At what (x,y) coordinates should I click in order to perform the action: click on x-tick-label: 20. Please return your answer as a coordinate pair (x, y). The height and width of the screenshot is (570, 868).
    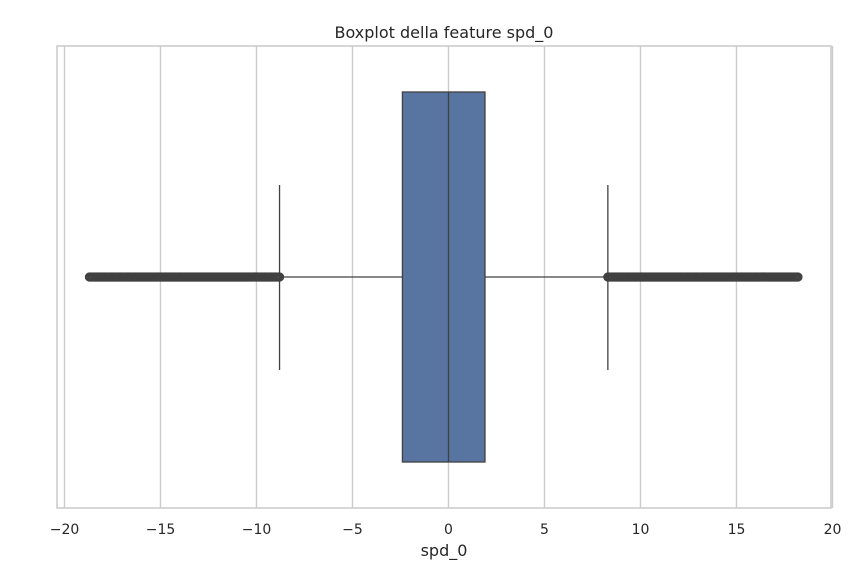
    Looking at the image, I should click on (833, 530).